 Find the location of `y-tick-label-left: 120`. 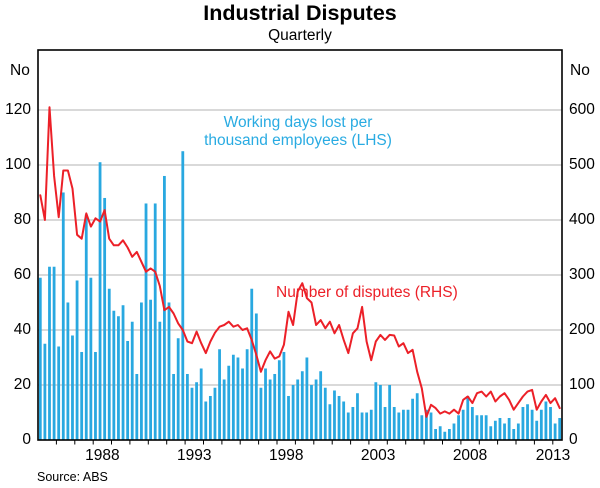

y-tick-label-left: 120 is located at coordinates (18, 109).